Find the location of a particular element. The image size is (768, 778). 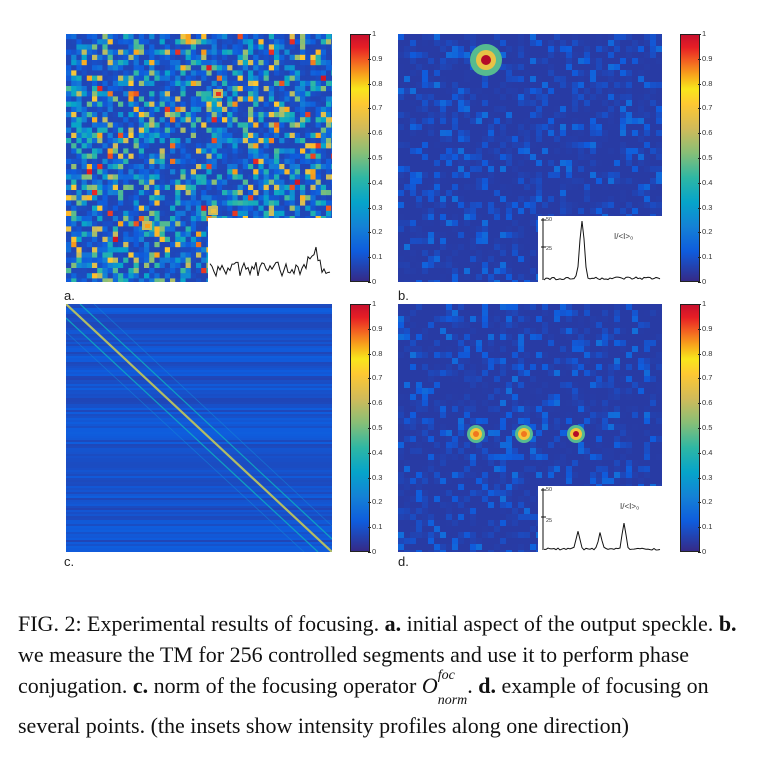

caption-op-after: . is located at coordinates (473, 685).